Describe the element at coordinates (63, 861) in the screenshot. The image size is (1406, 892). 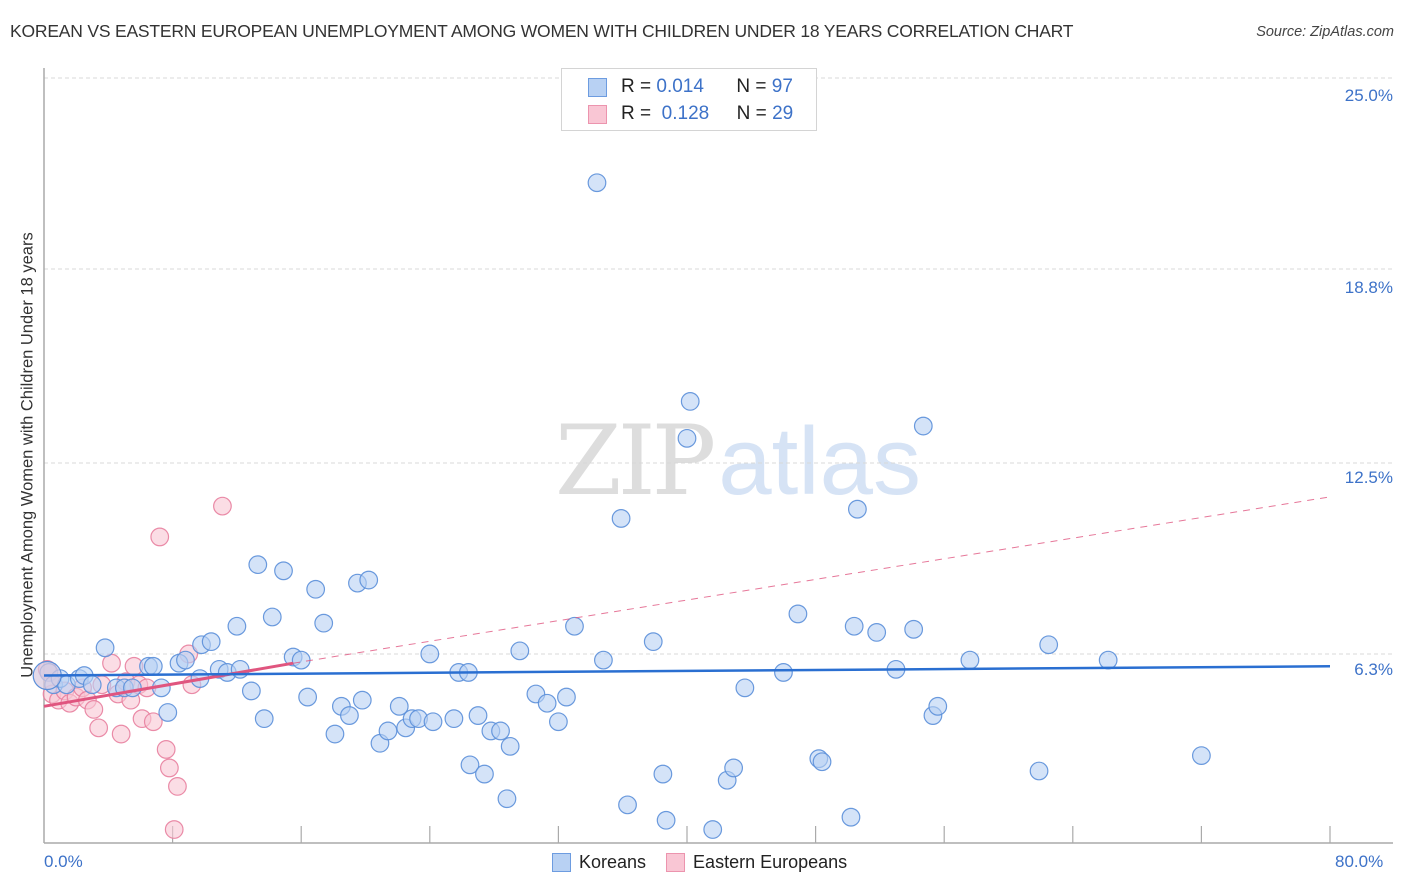
I see `x-tick-min: 0.0%` at that location.